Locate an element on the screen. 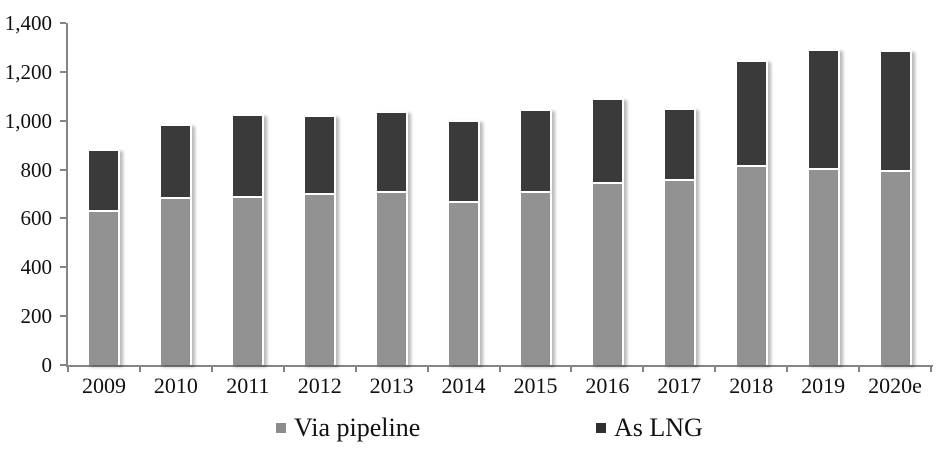 The image size is (943, 450). legend-item-via-pipeline: Via pipeline is located at coordinates (348, 428).